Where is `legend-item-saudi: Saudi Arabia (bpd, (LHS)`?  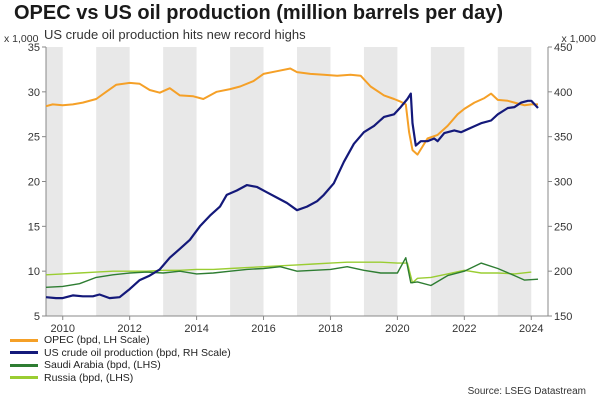 legend-item-saudi: Saudi Arabia (bpd, (LHS) is located at coordinates (120, 365).